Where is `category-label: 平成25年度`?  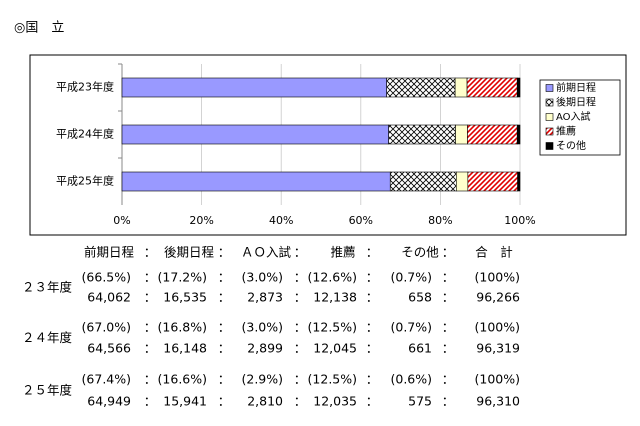
category-label: 平成25年度 is located at coordinates (85, 181).